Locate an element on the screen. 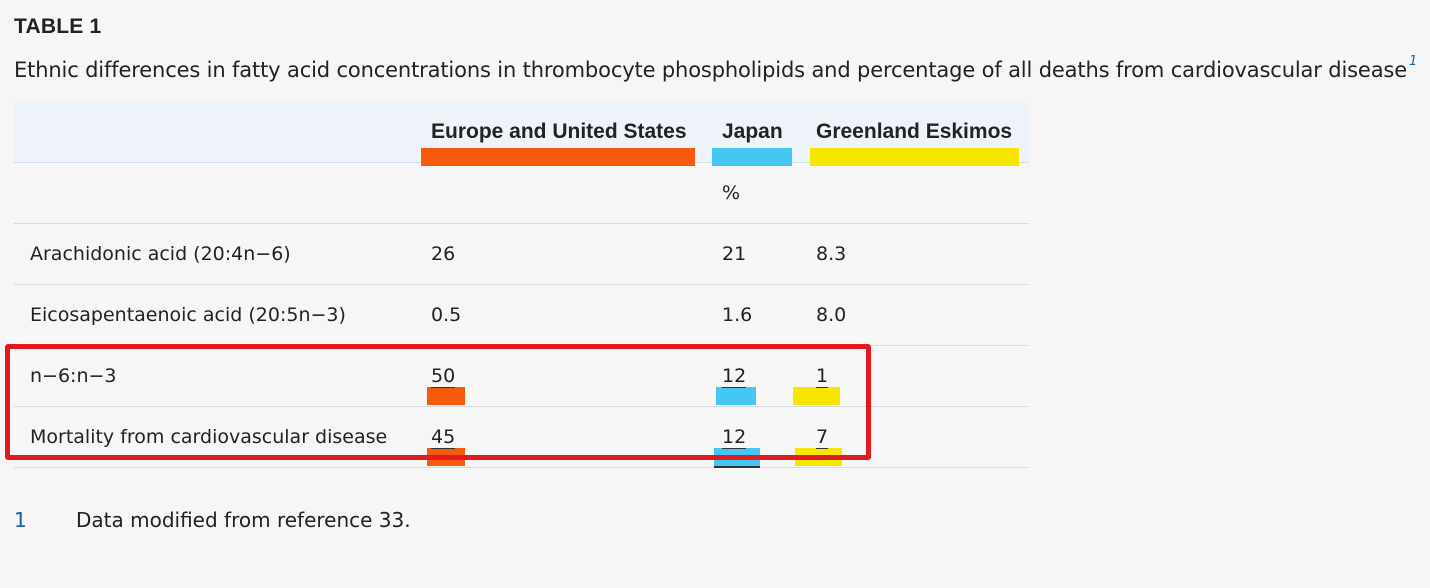 The image size is (1430, 588). europe-highlight-bar is located at coordinates (558, 157).